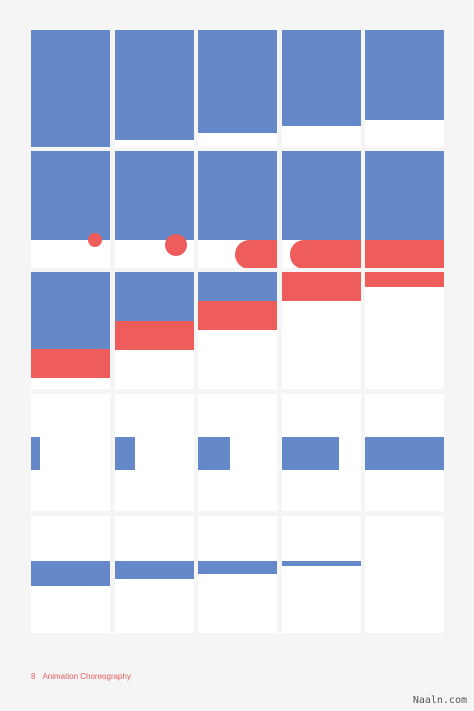 The height and width of the screenshot is (711, 474). I want to click on section-title: Animation Choreography, so click(86, 676).